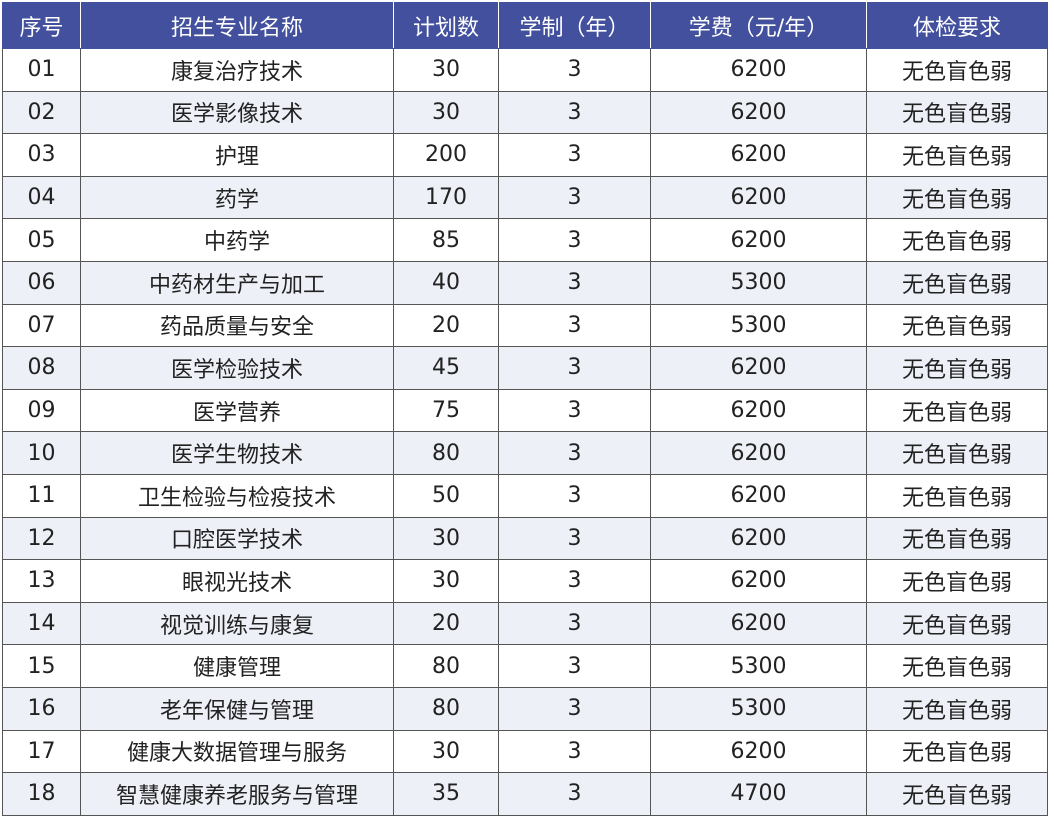 The height and width of the screenshot is (840, 1054). Describe the element at coordinates (41, 538) in the screenshot. I see `table-cell: 12` at that location.